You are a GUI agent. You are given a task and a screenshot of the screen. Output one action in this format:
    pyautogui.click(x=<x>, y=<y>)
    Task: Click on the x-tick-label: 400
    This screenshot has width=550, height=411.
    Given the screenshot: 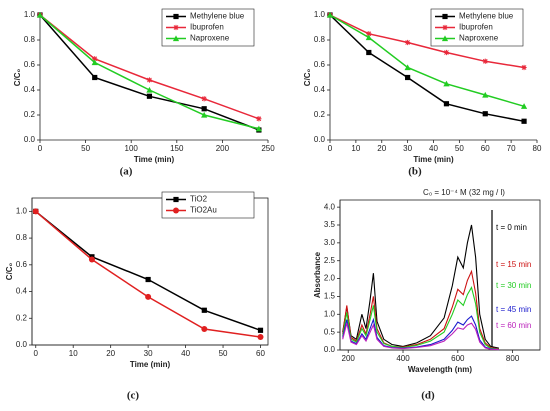 What is the action you would take?
    pyautogui.click(x=403, y=358)
    